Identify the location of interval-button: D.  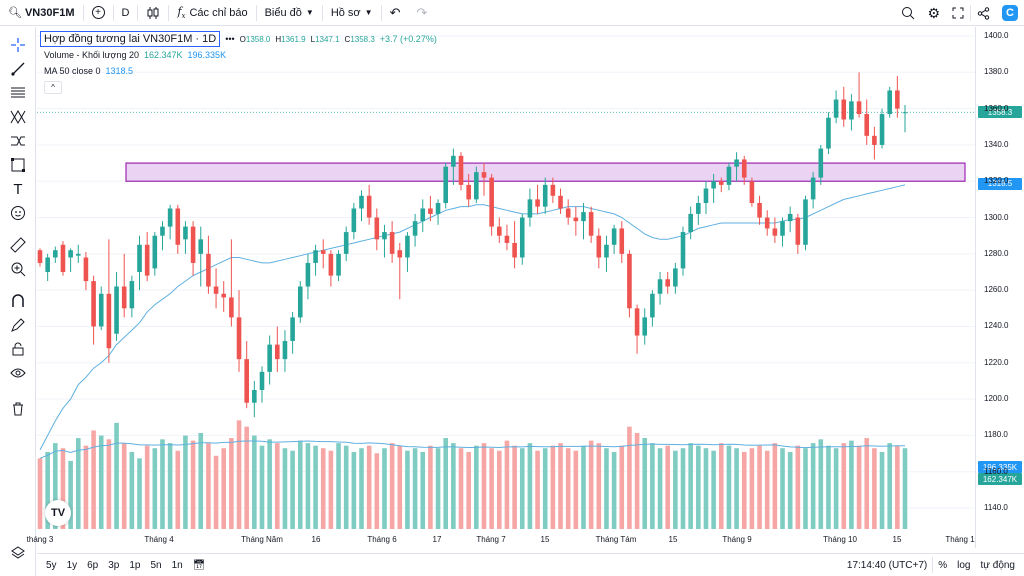
(126, 13).